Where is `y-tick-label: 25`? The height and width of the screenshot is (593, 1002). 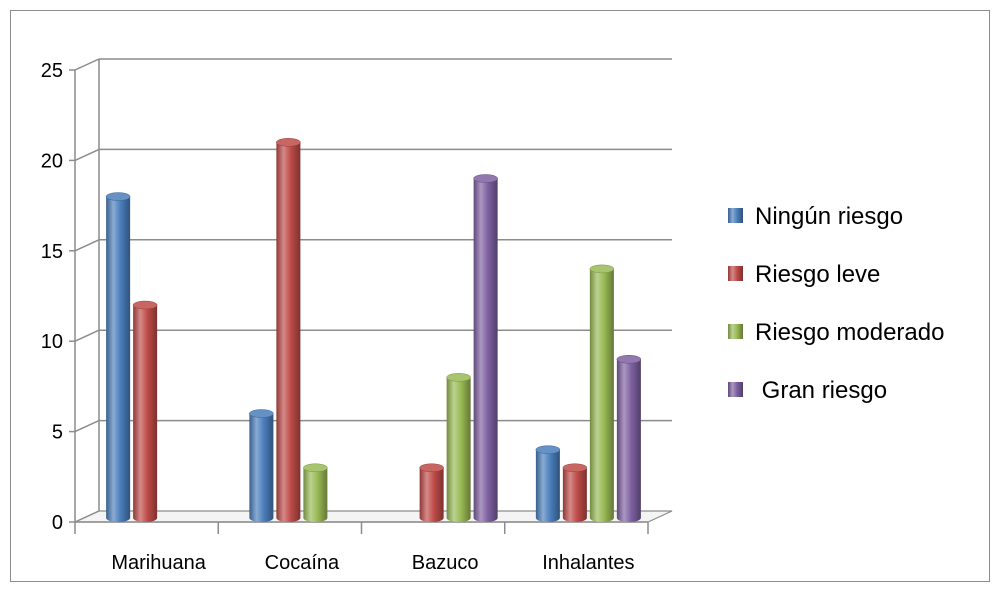
y-tick-label: 25 is located at coordinates (52, 71).